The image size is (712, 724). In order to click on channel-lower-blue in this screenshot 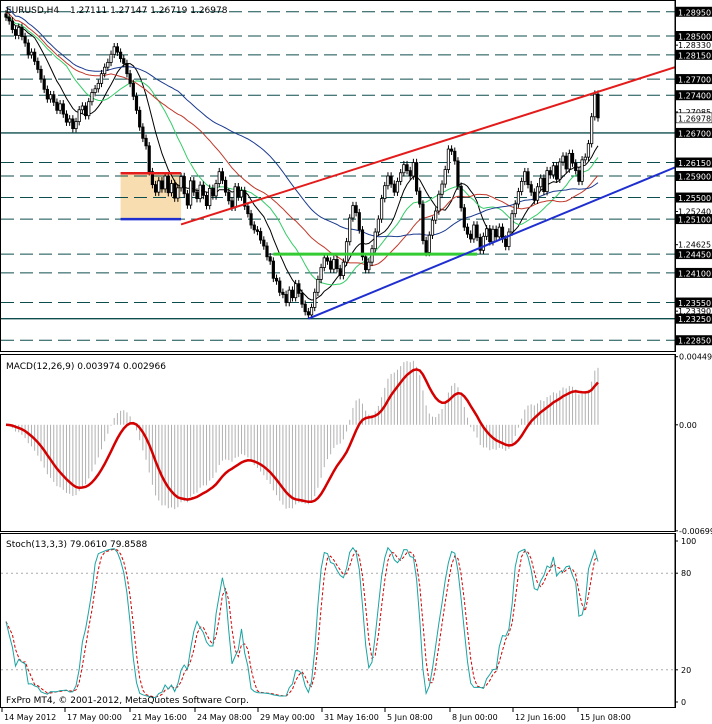, I will do `click(491, 243)`.